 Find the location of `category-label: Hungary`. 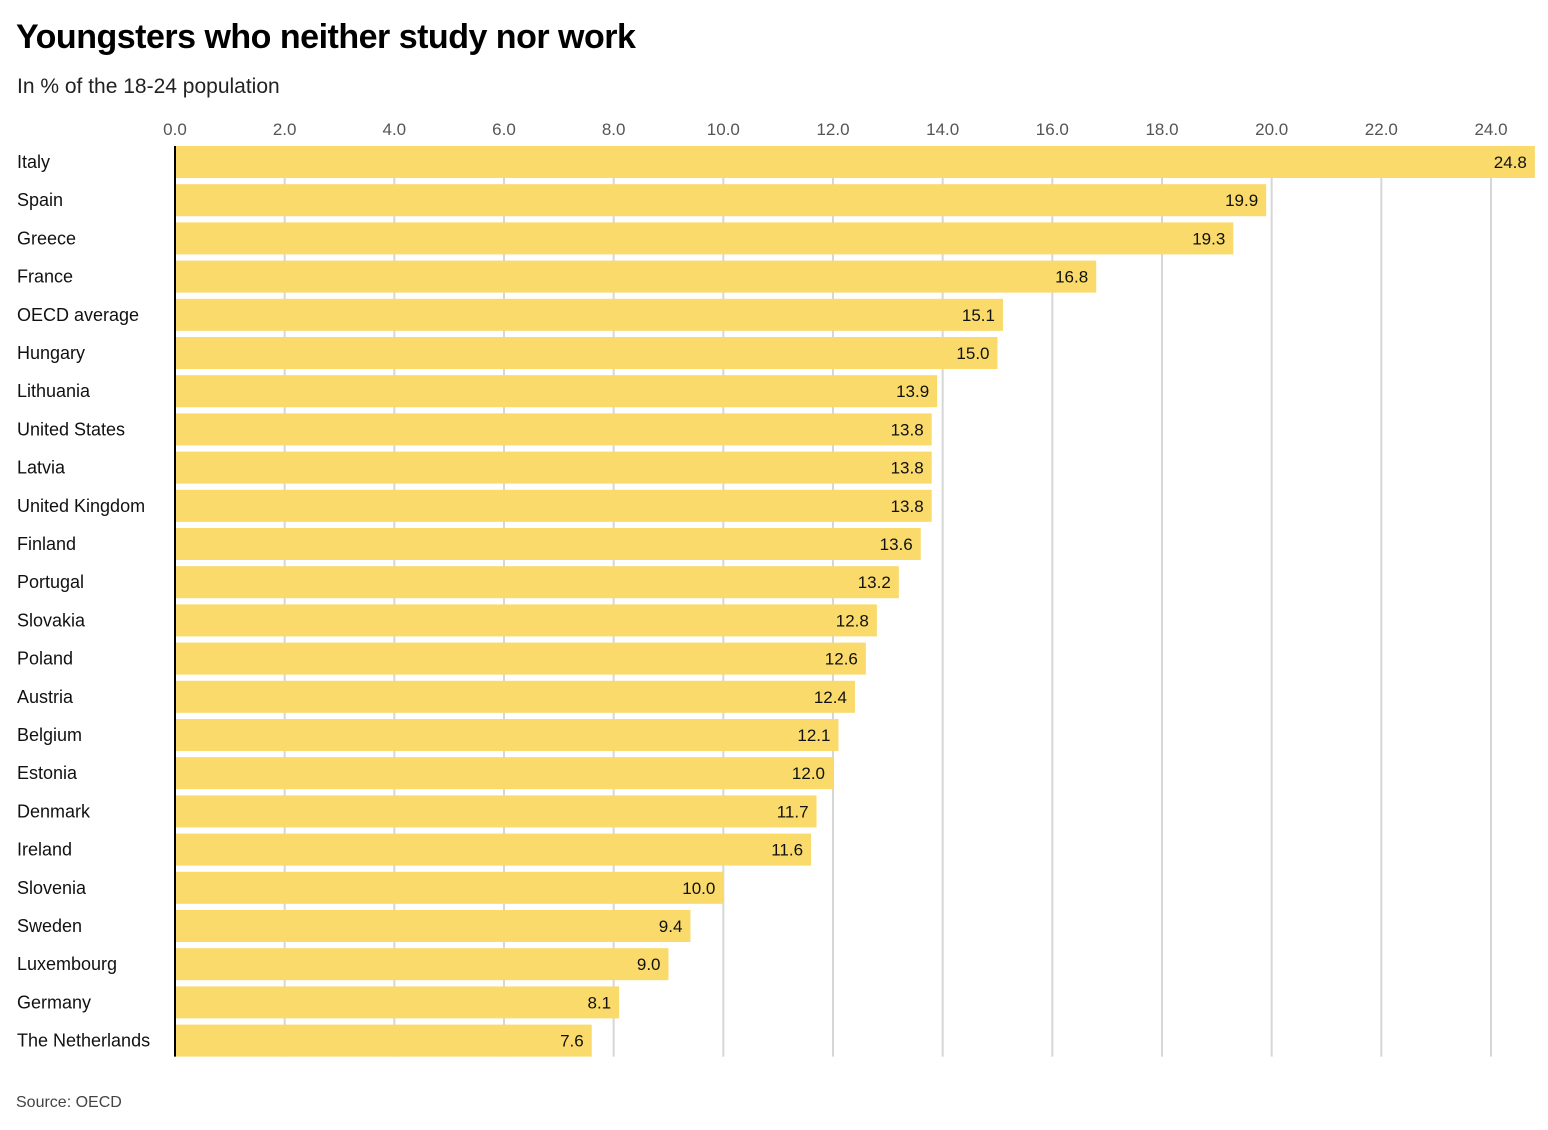

category-label: Hungary is located at coordinates (51, 353).